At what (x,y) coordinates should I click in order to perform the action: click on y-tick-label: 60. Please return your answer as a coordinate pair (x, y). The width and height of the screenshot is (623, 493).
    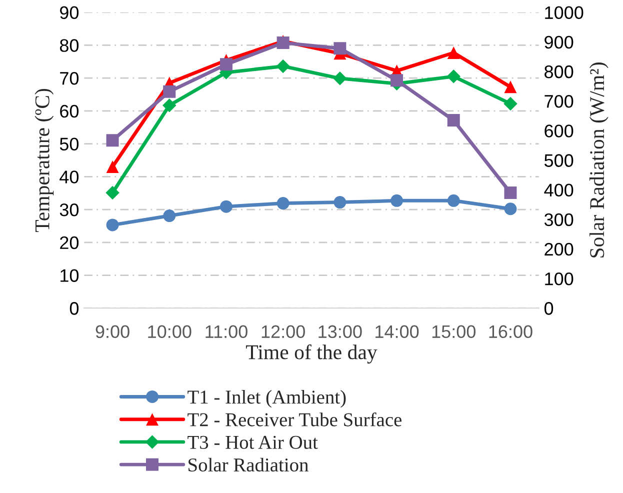
    Looking at the image, I should click on (69, 111).